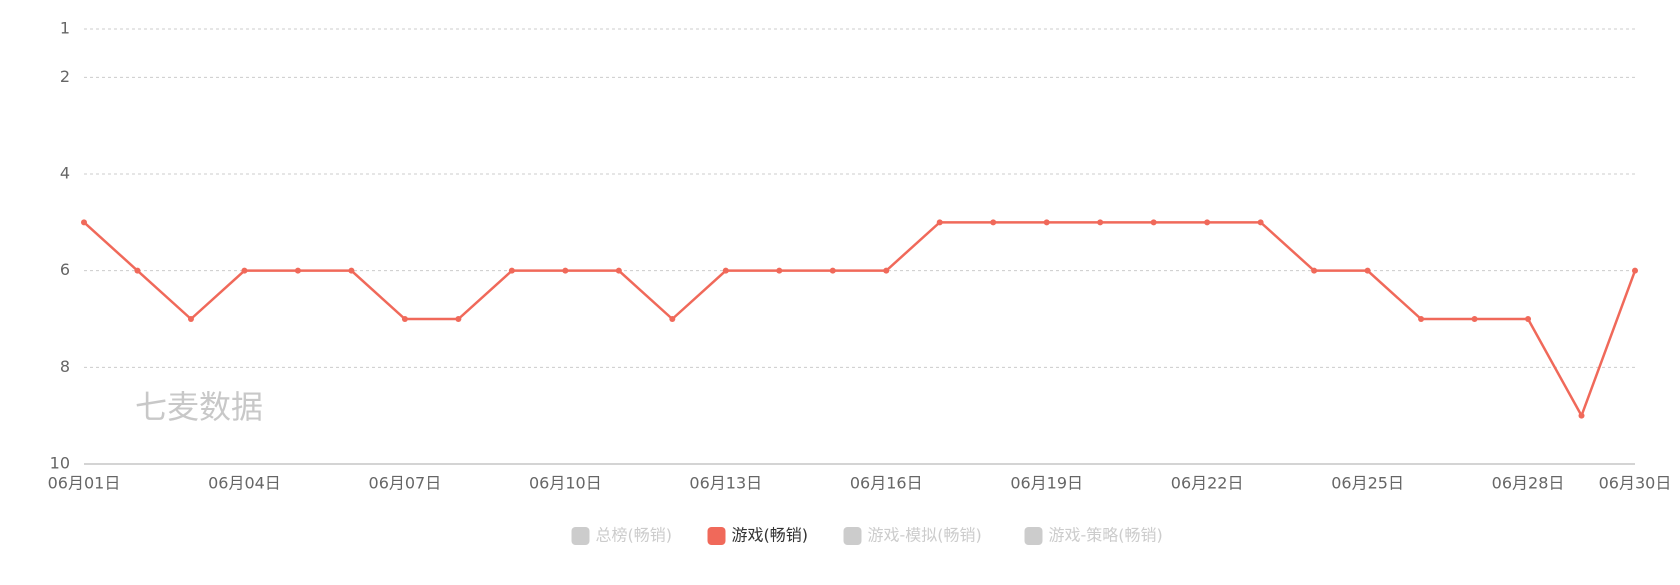 Image resolution: width=1680 pixels, height=585 pixels. Describe the element at coordinates (65, 269) in the screenshot. I see `y-tick-label: 6` at that location.